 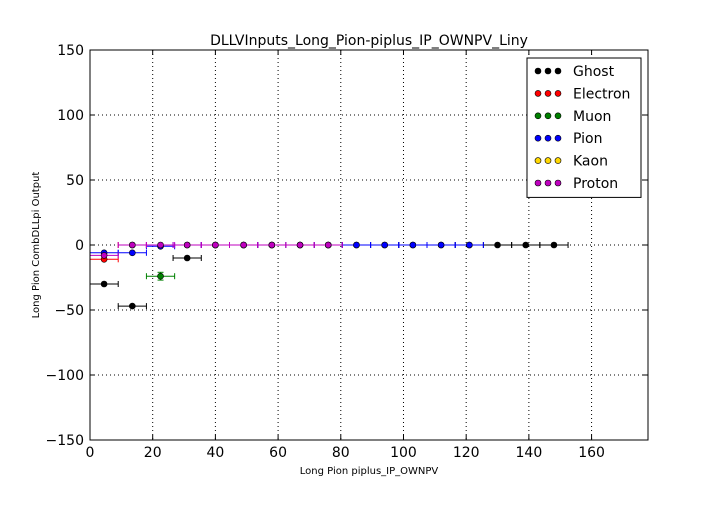 What do you see at coordinates (529, 453) in the screenshot?
I see `x-tick-label: 140` at bounding box center [529, 453].